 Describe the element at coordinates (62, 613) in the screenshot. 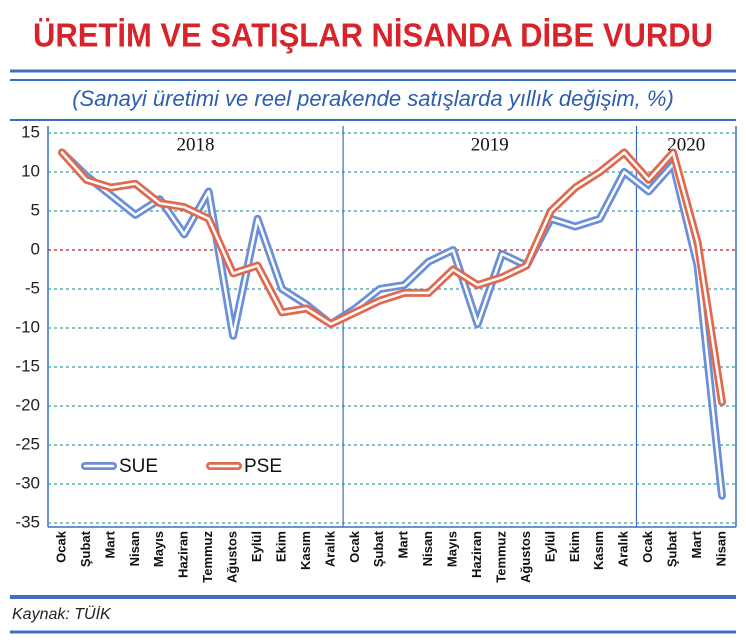

I see `source: Kaynak: TÜİK` at that location.